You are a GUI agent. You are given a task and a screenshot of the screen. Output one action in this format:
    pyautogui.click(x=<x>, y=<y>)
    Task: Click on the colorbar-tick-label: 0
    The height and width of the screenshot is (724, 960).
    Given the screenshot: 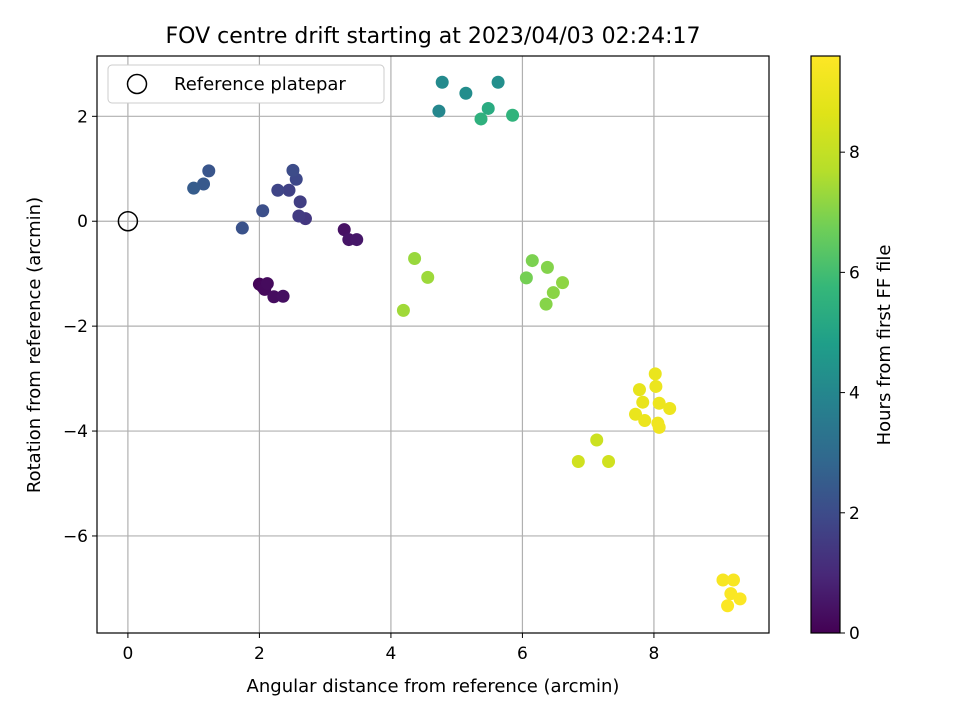 What is the action you would take?
    pyautogui.click(x=854, y=634)
    